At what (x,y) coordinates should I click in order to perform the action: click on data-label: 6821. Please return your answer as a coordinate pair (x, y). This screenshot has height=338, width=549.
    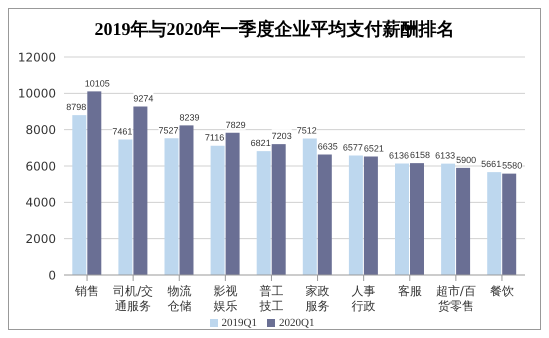
    Looking at the image, I should click on (260, 143).